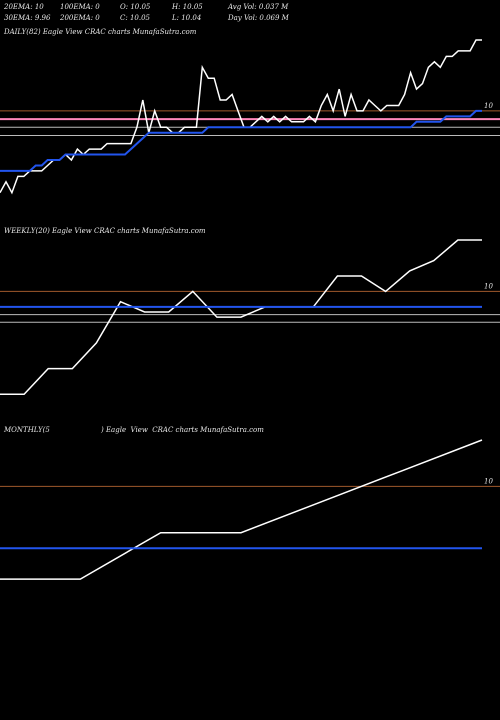 The width and height of the screenshot is (500, 720). Describe the element at coordinates (135, 7) in the screenshot. I see `open-label: O: 10.05` at that location.